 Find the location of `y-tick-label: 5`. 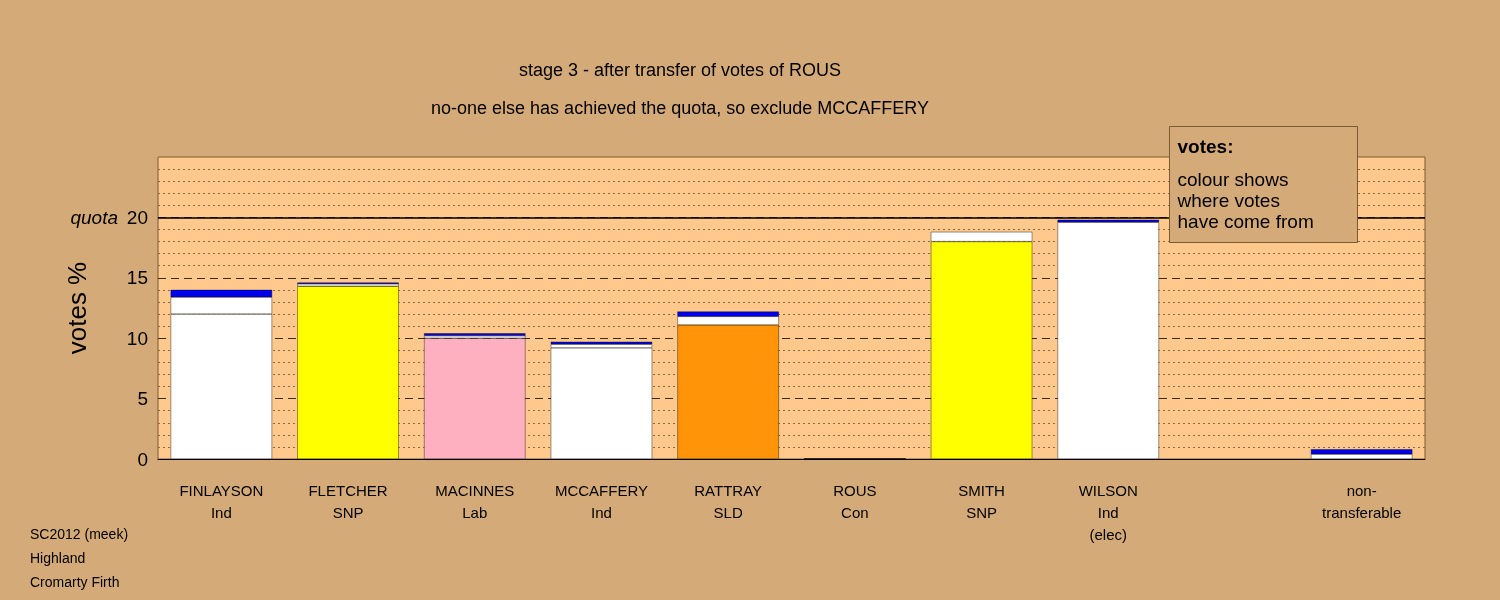

y-tick-label: 5 is located at coordinates (142, 399).